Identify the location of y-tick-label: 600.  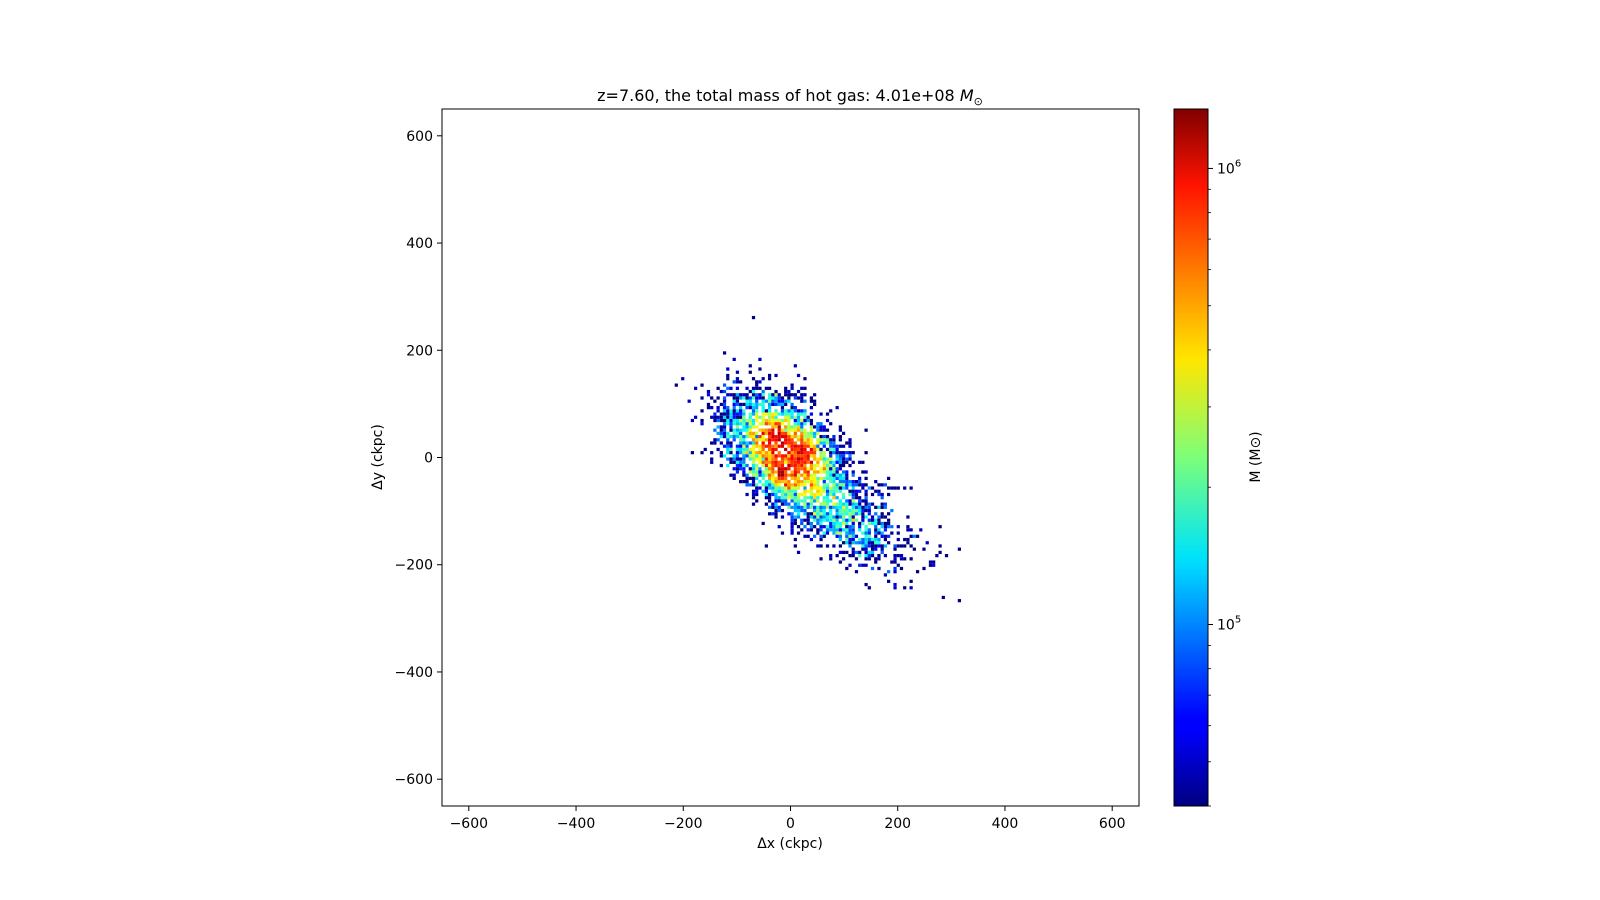
(419, 137).